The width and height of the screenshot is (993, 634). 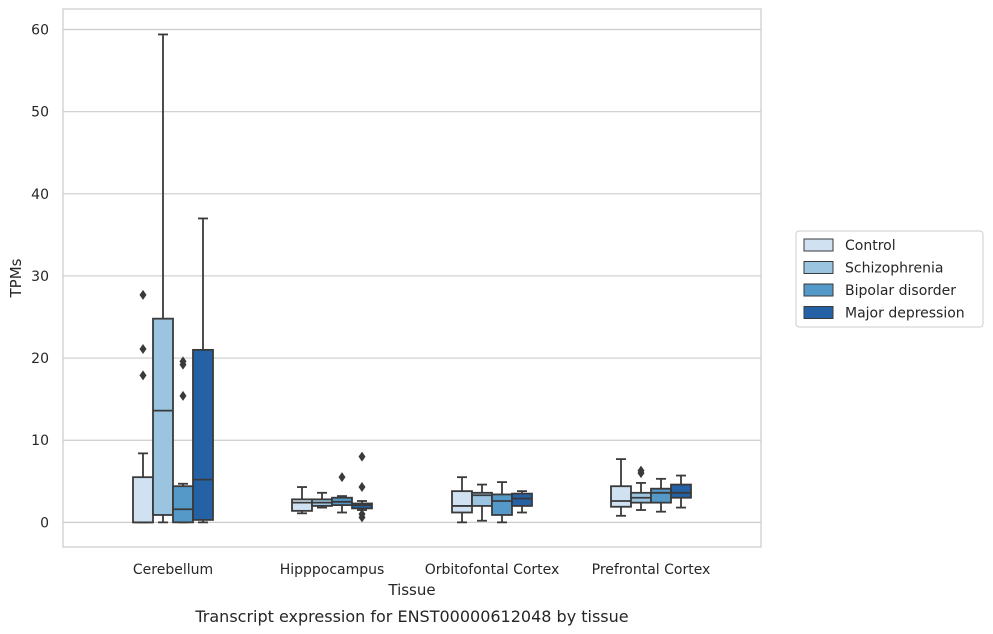 What do you see at coordinates (143, 406) in the screenshot?
I see `box-control-cerebellum` at bounding box center [143, 406].